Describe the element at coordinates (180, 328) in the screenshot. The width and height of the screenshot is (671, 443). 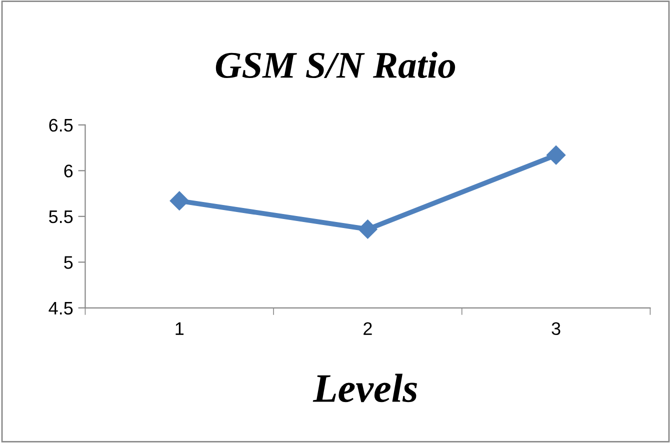
I see `x-tick-label: 1` at that location.